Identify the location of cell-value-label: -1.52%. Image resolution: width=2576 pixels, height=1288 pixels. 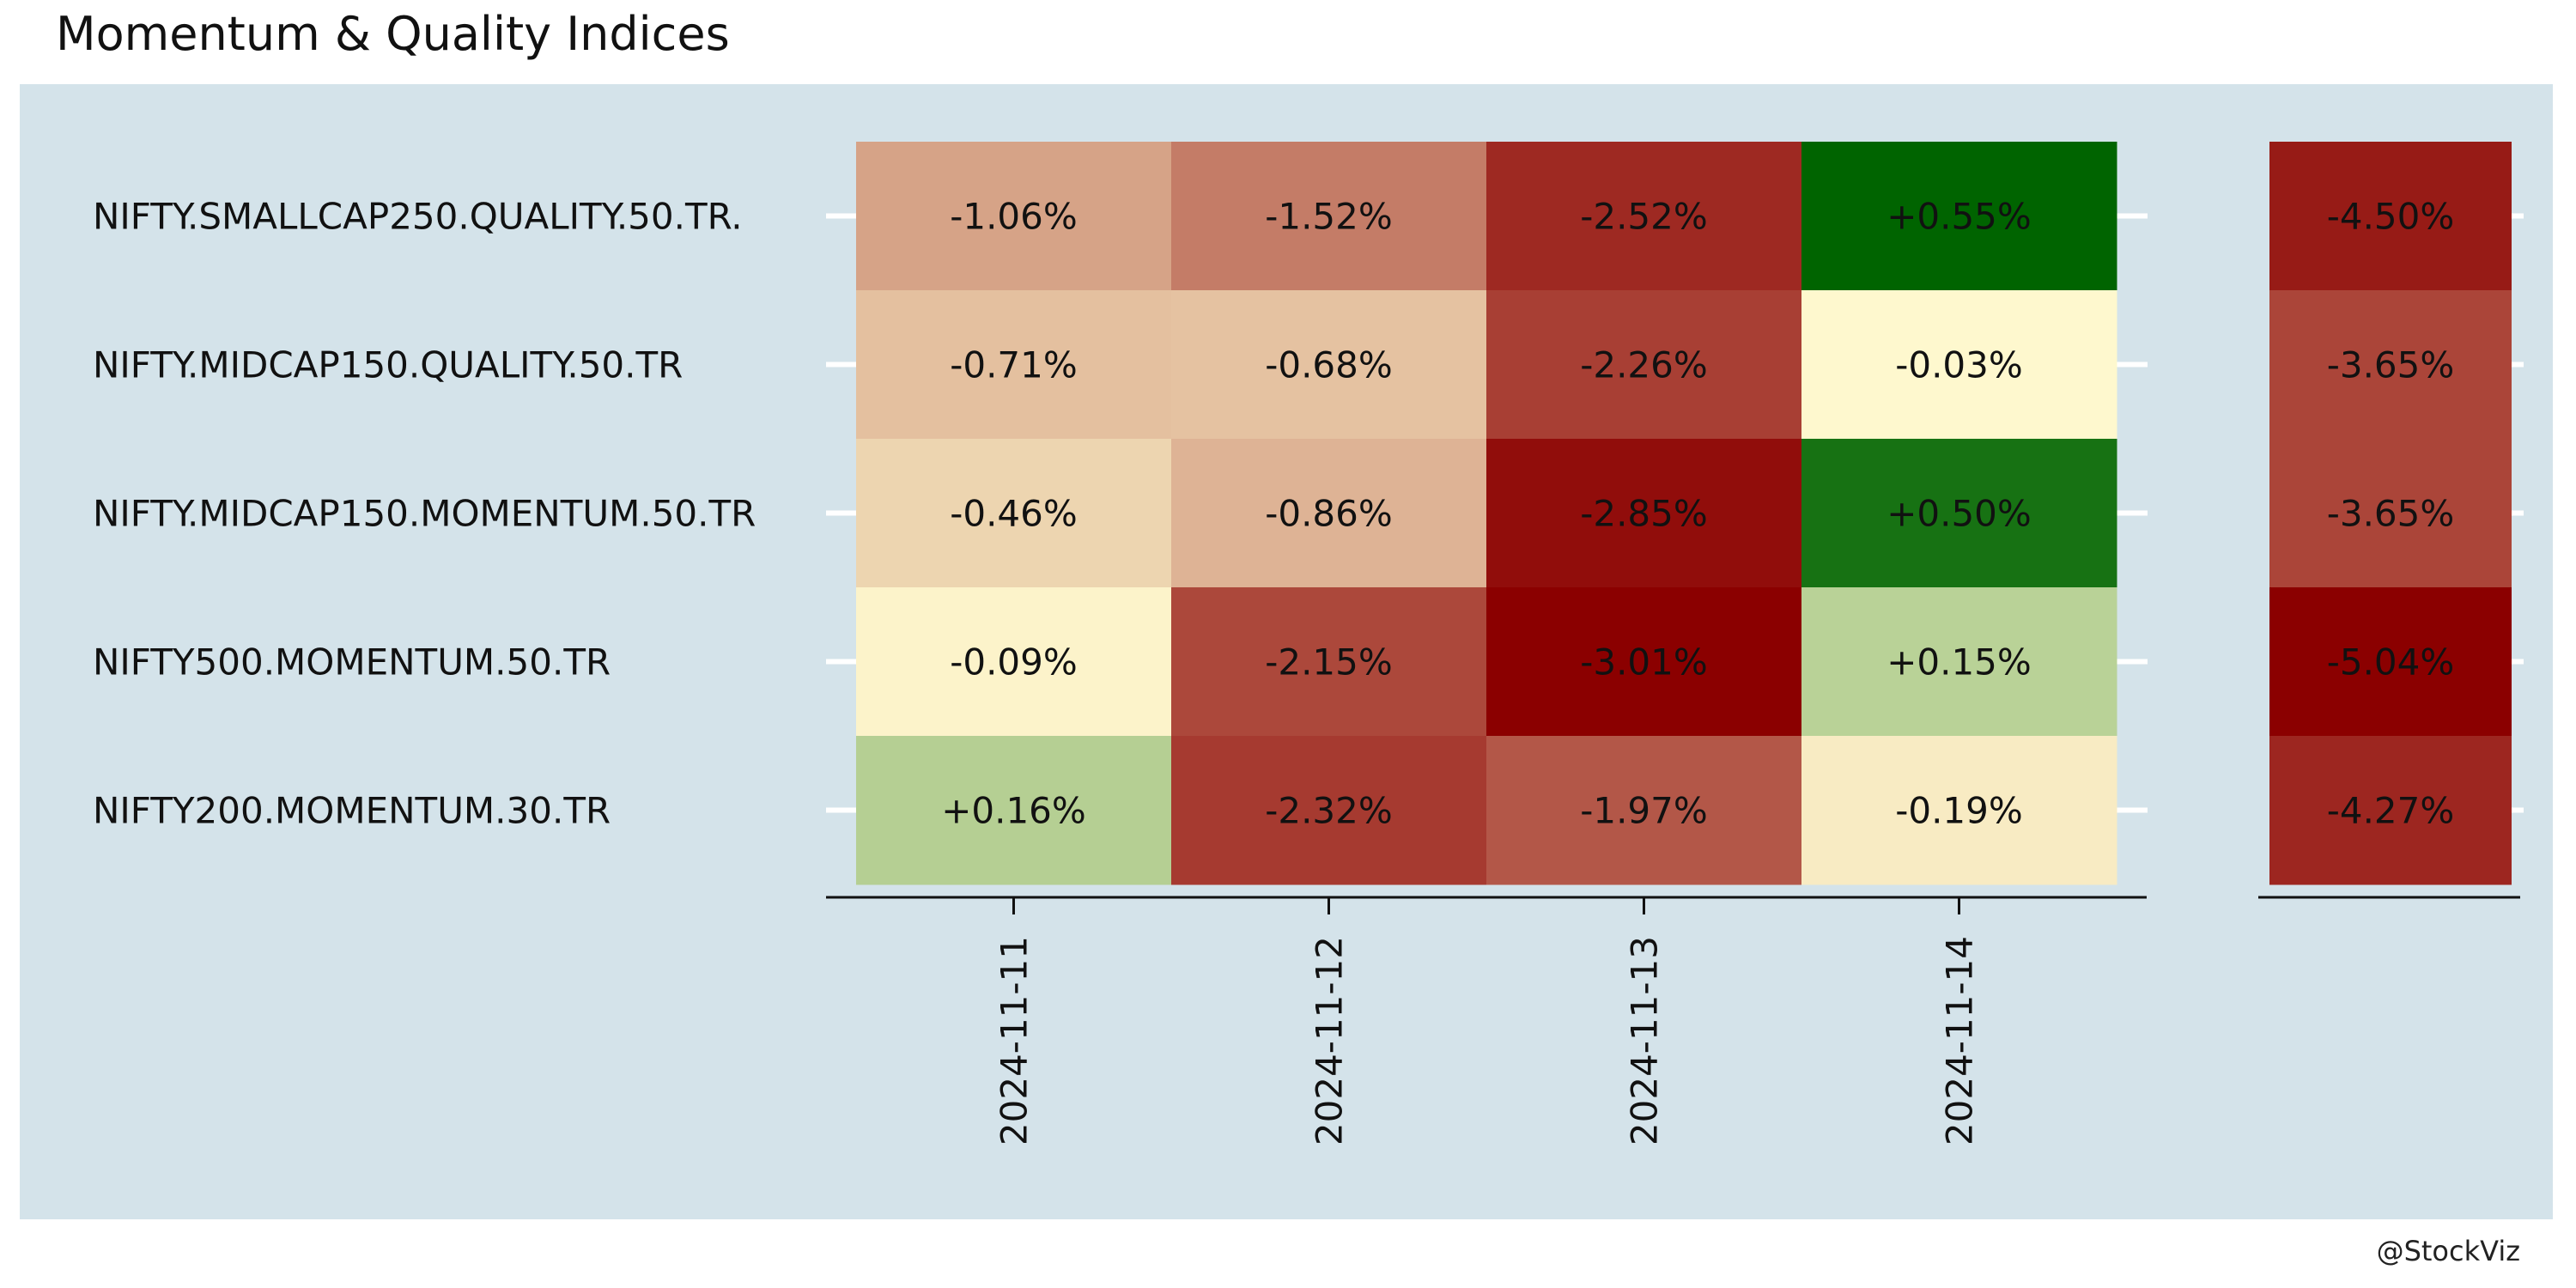
(1329, 217).